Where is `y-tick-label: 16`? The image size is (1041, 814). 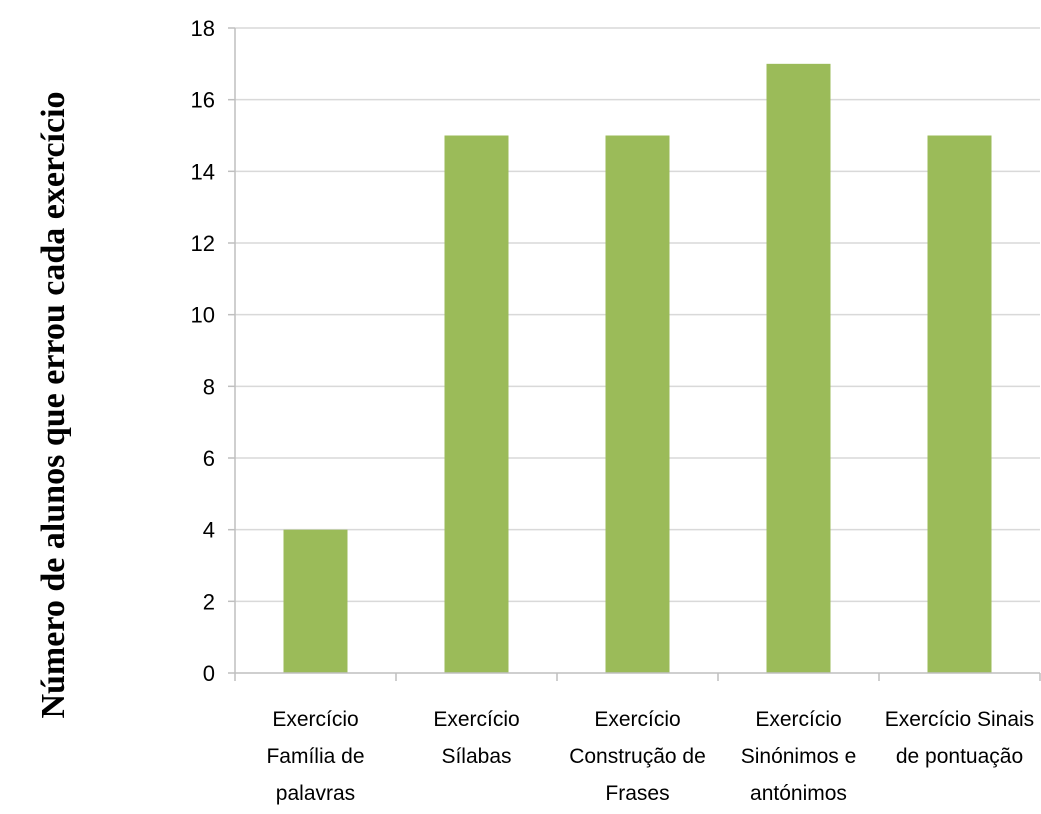
y-tick-label: 16 is located at coordinates (203, 100).